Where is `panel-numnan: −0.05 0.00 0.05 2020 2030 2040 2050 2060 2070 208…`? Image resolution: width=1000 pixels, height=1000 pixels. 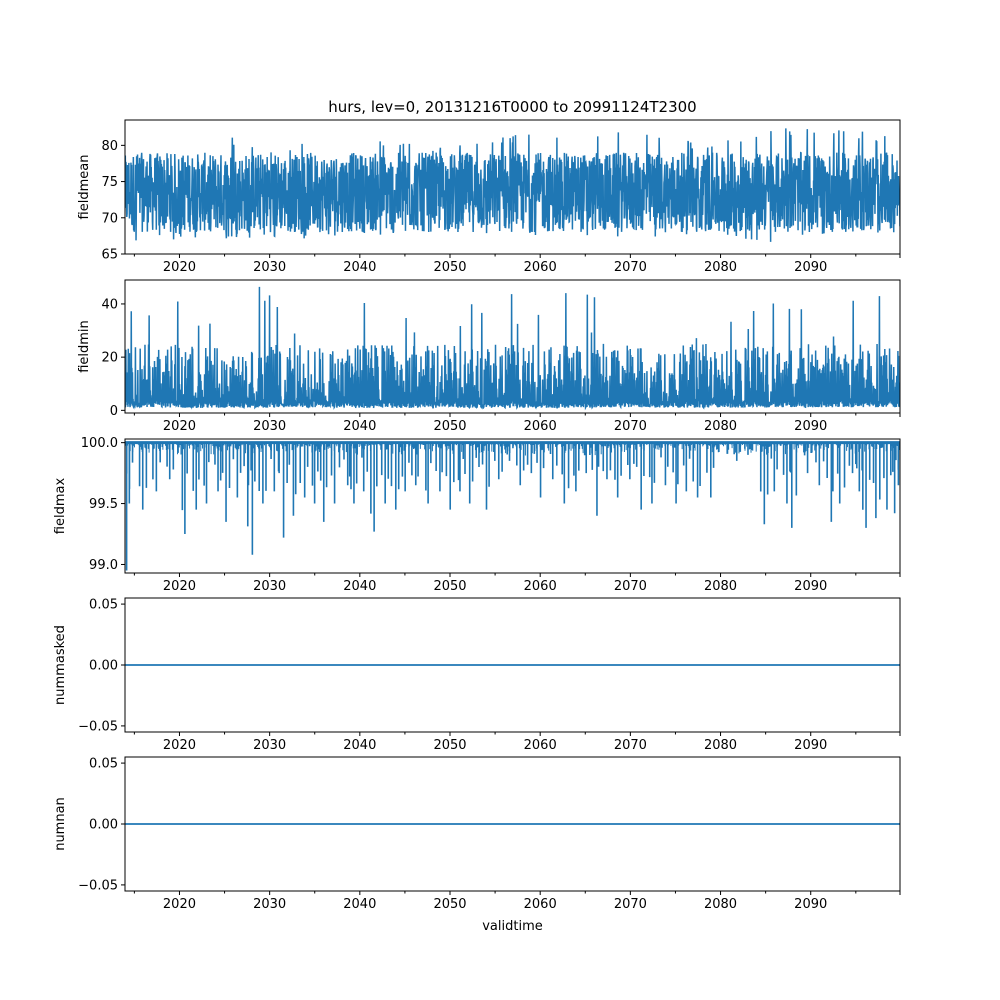 panel-numnan: −0.05 0.00 0.05 2020 2030 2040 2050 2060 2070 208… is located at coordinates (477, 834).